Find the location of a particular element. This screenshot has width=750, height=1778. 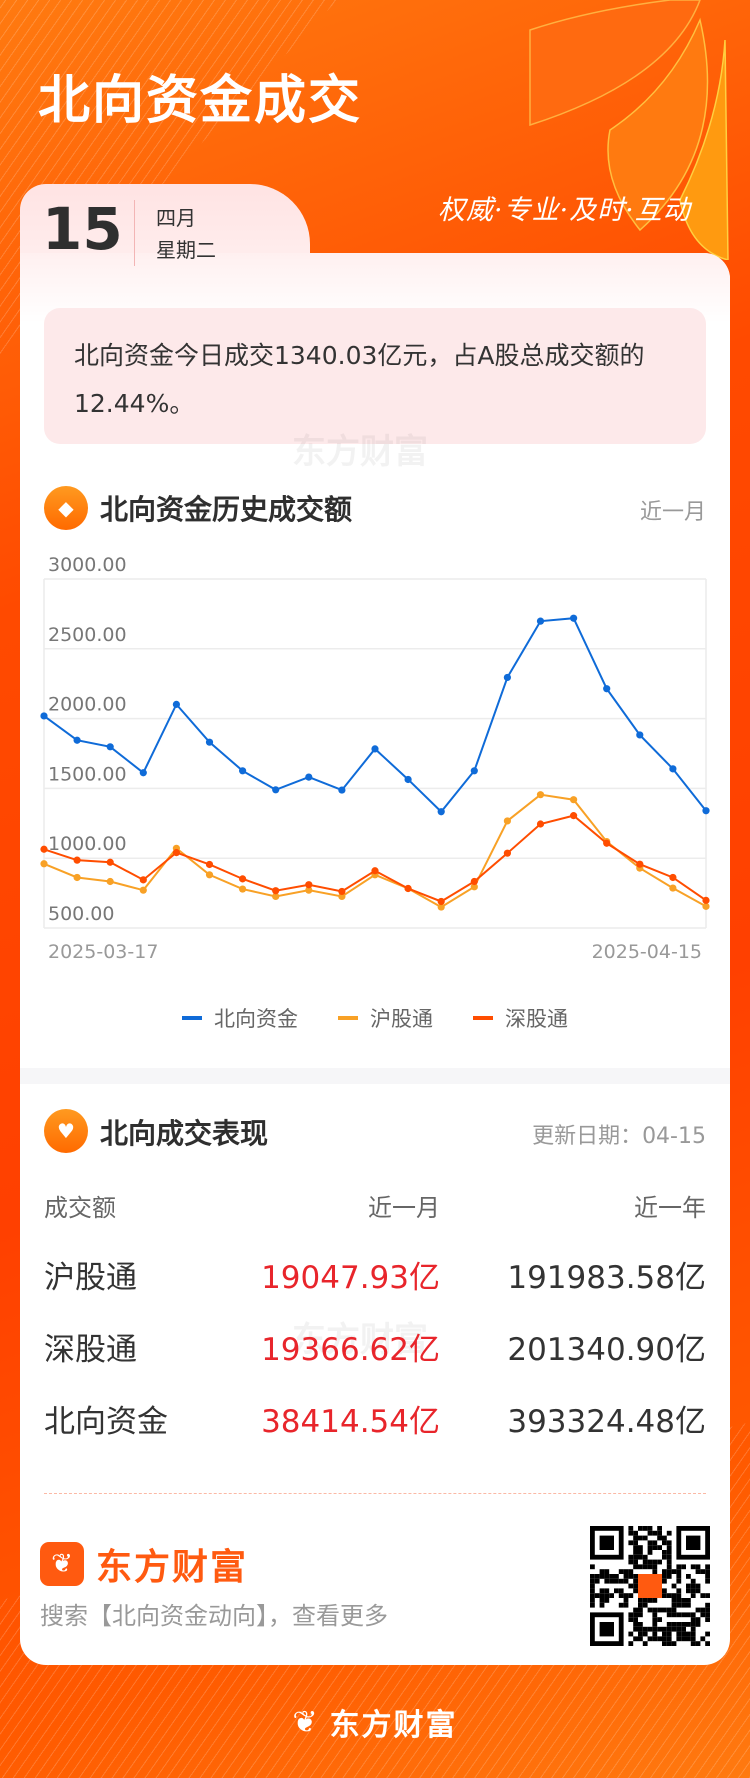

handshake-icon: ♥ is located at coordinates (66, 1131).